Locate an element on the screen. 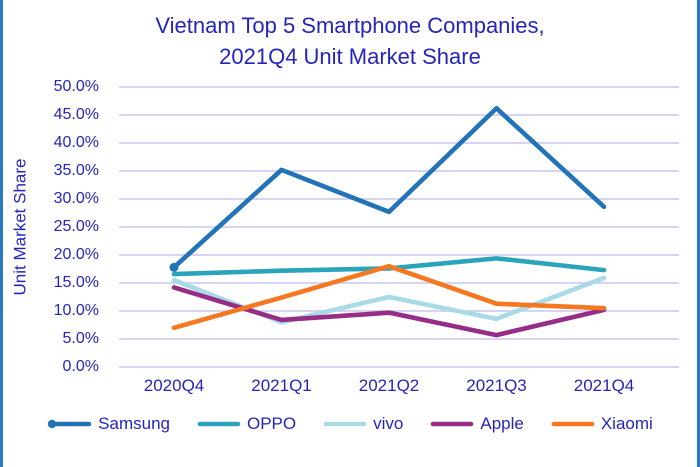 This screenshot has height=467, width=700. y-tick-label: 20.0% is located at coordinates (76, 255).